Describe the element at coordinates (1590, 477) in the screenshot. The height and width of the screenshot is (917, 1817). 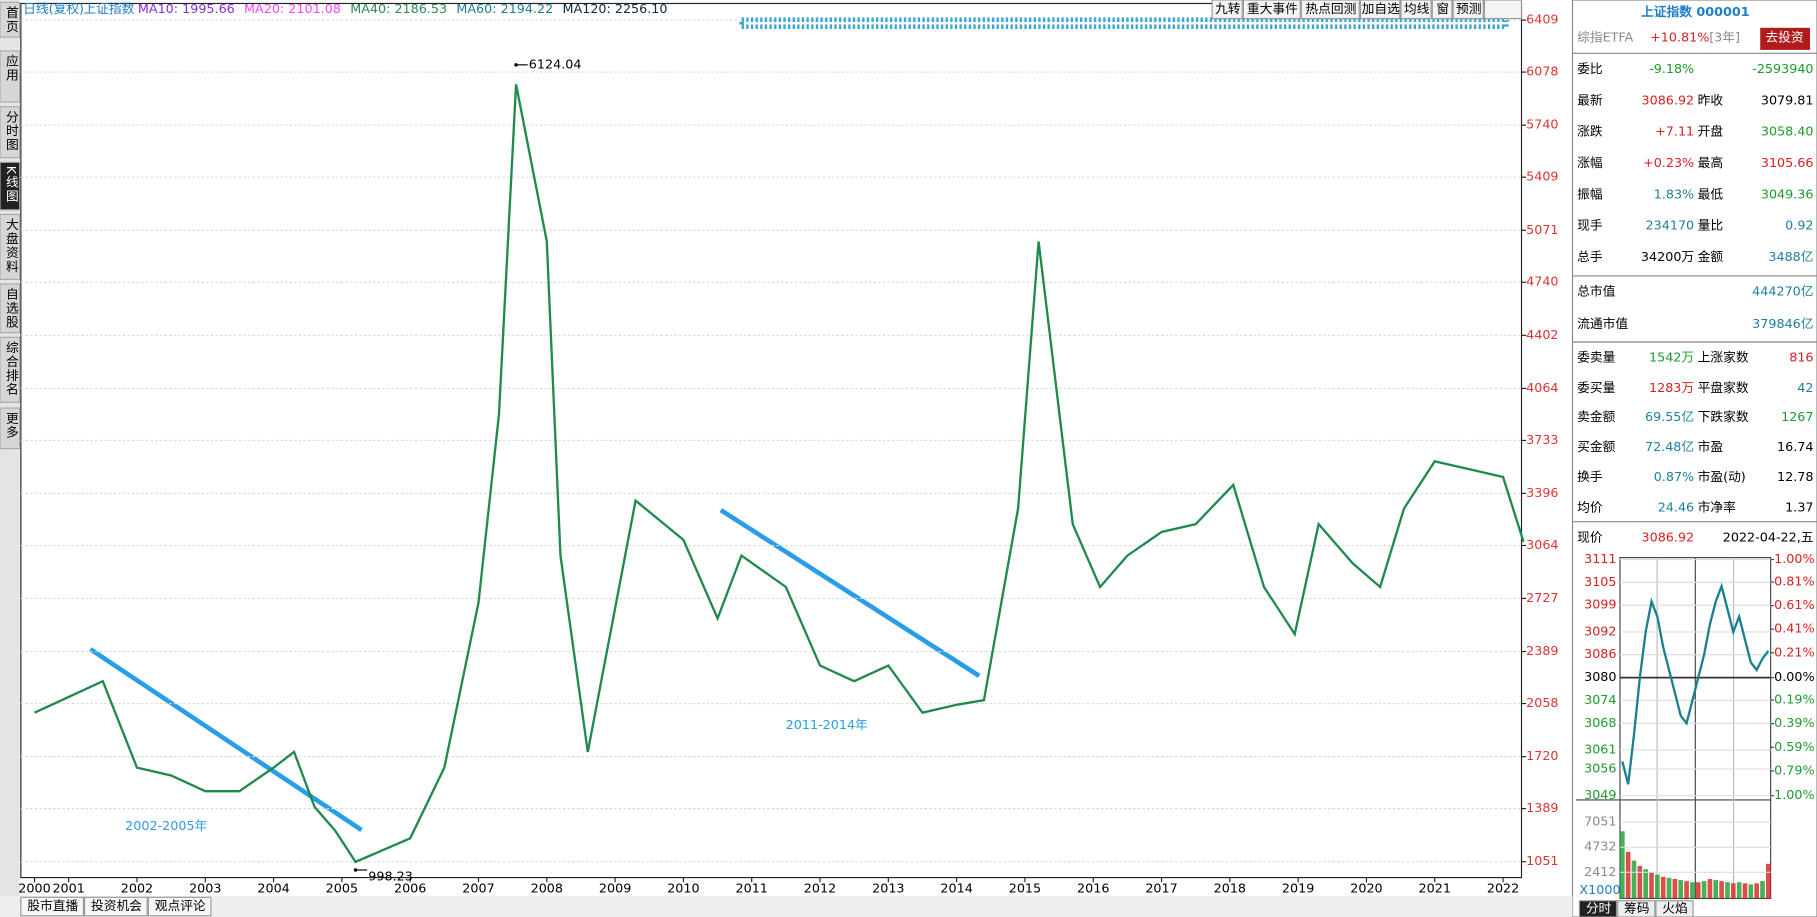
I see `quote-cell: 换手` at that location.